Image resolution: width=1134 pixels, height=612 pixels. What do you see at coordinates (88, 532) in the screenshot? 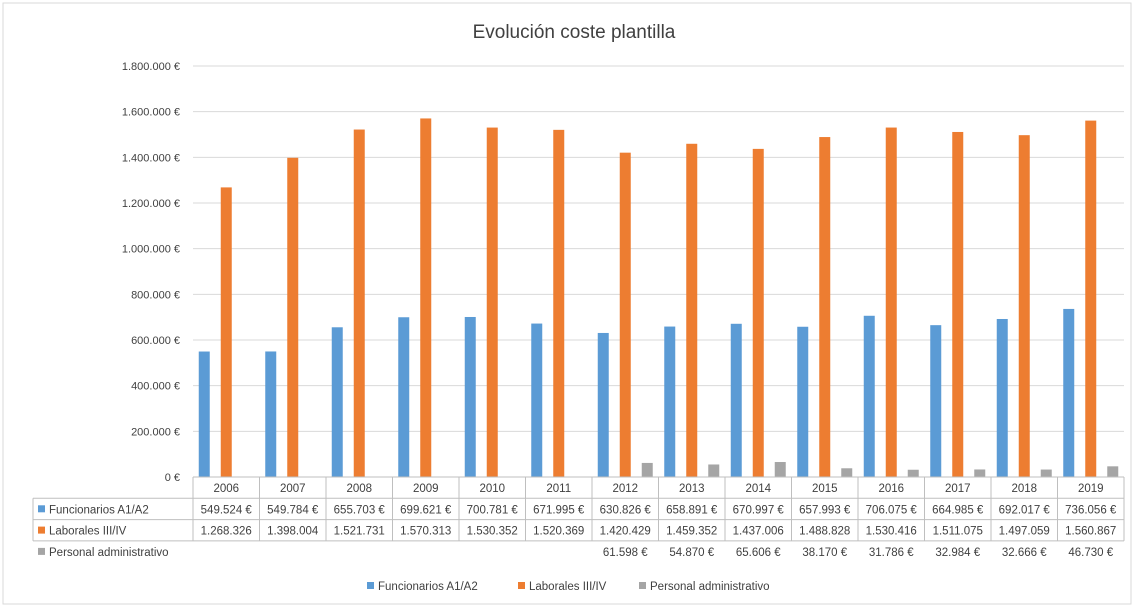
I see `series-name: Laborales III/IV` at bounding box center [88, 532].